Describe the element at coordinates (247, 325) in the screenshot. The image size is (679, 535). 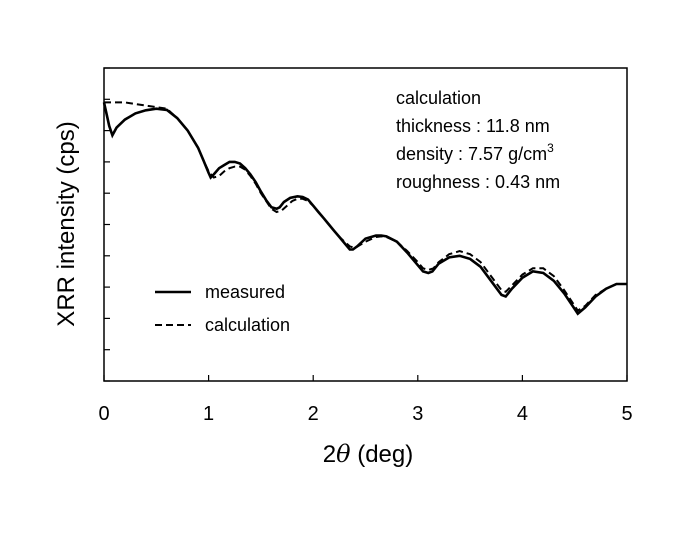
I see `legend-calculation-label: calculation` at that location.